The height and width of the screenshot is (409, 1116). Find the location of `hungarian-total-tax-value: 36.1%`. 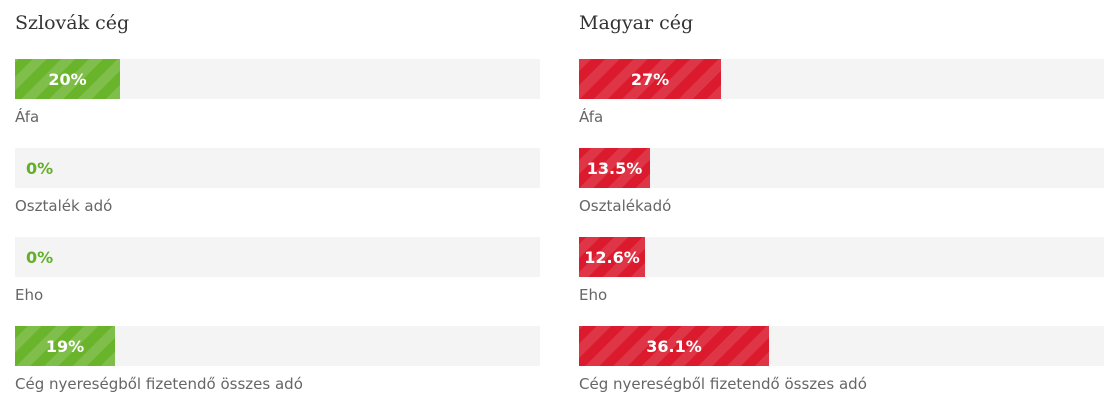

hungarian-total-tax-value: 36.1% is located at coordinates (674, 346).